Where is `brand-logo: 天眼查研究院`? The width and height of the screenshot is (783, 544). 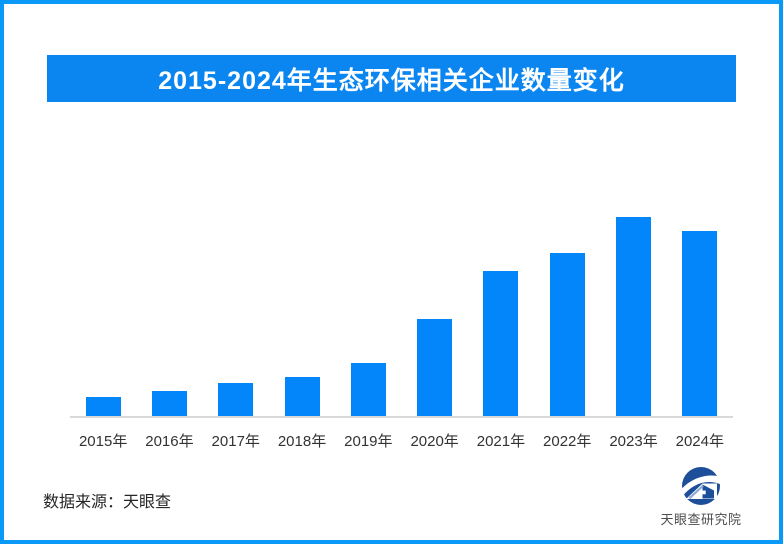 brand-logo: 天眼查研究院 is located at coordinates (701, 497).